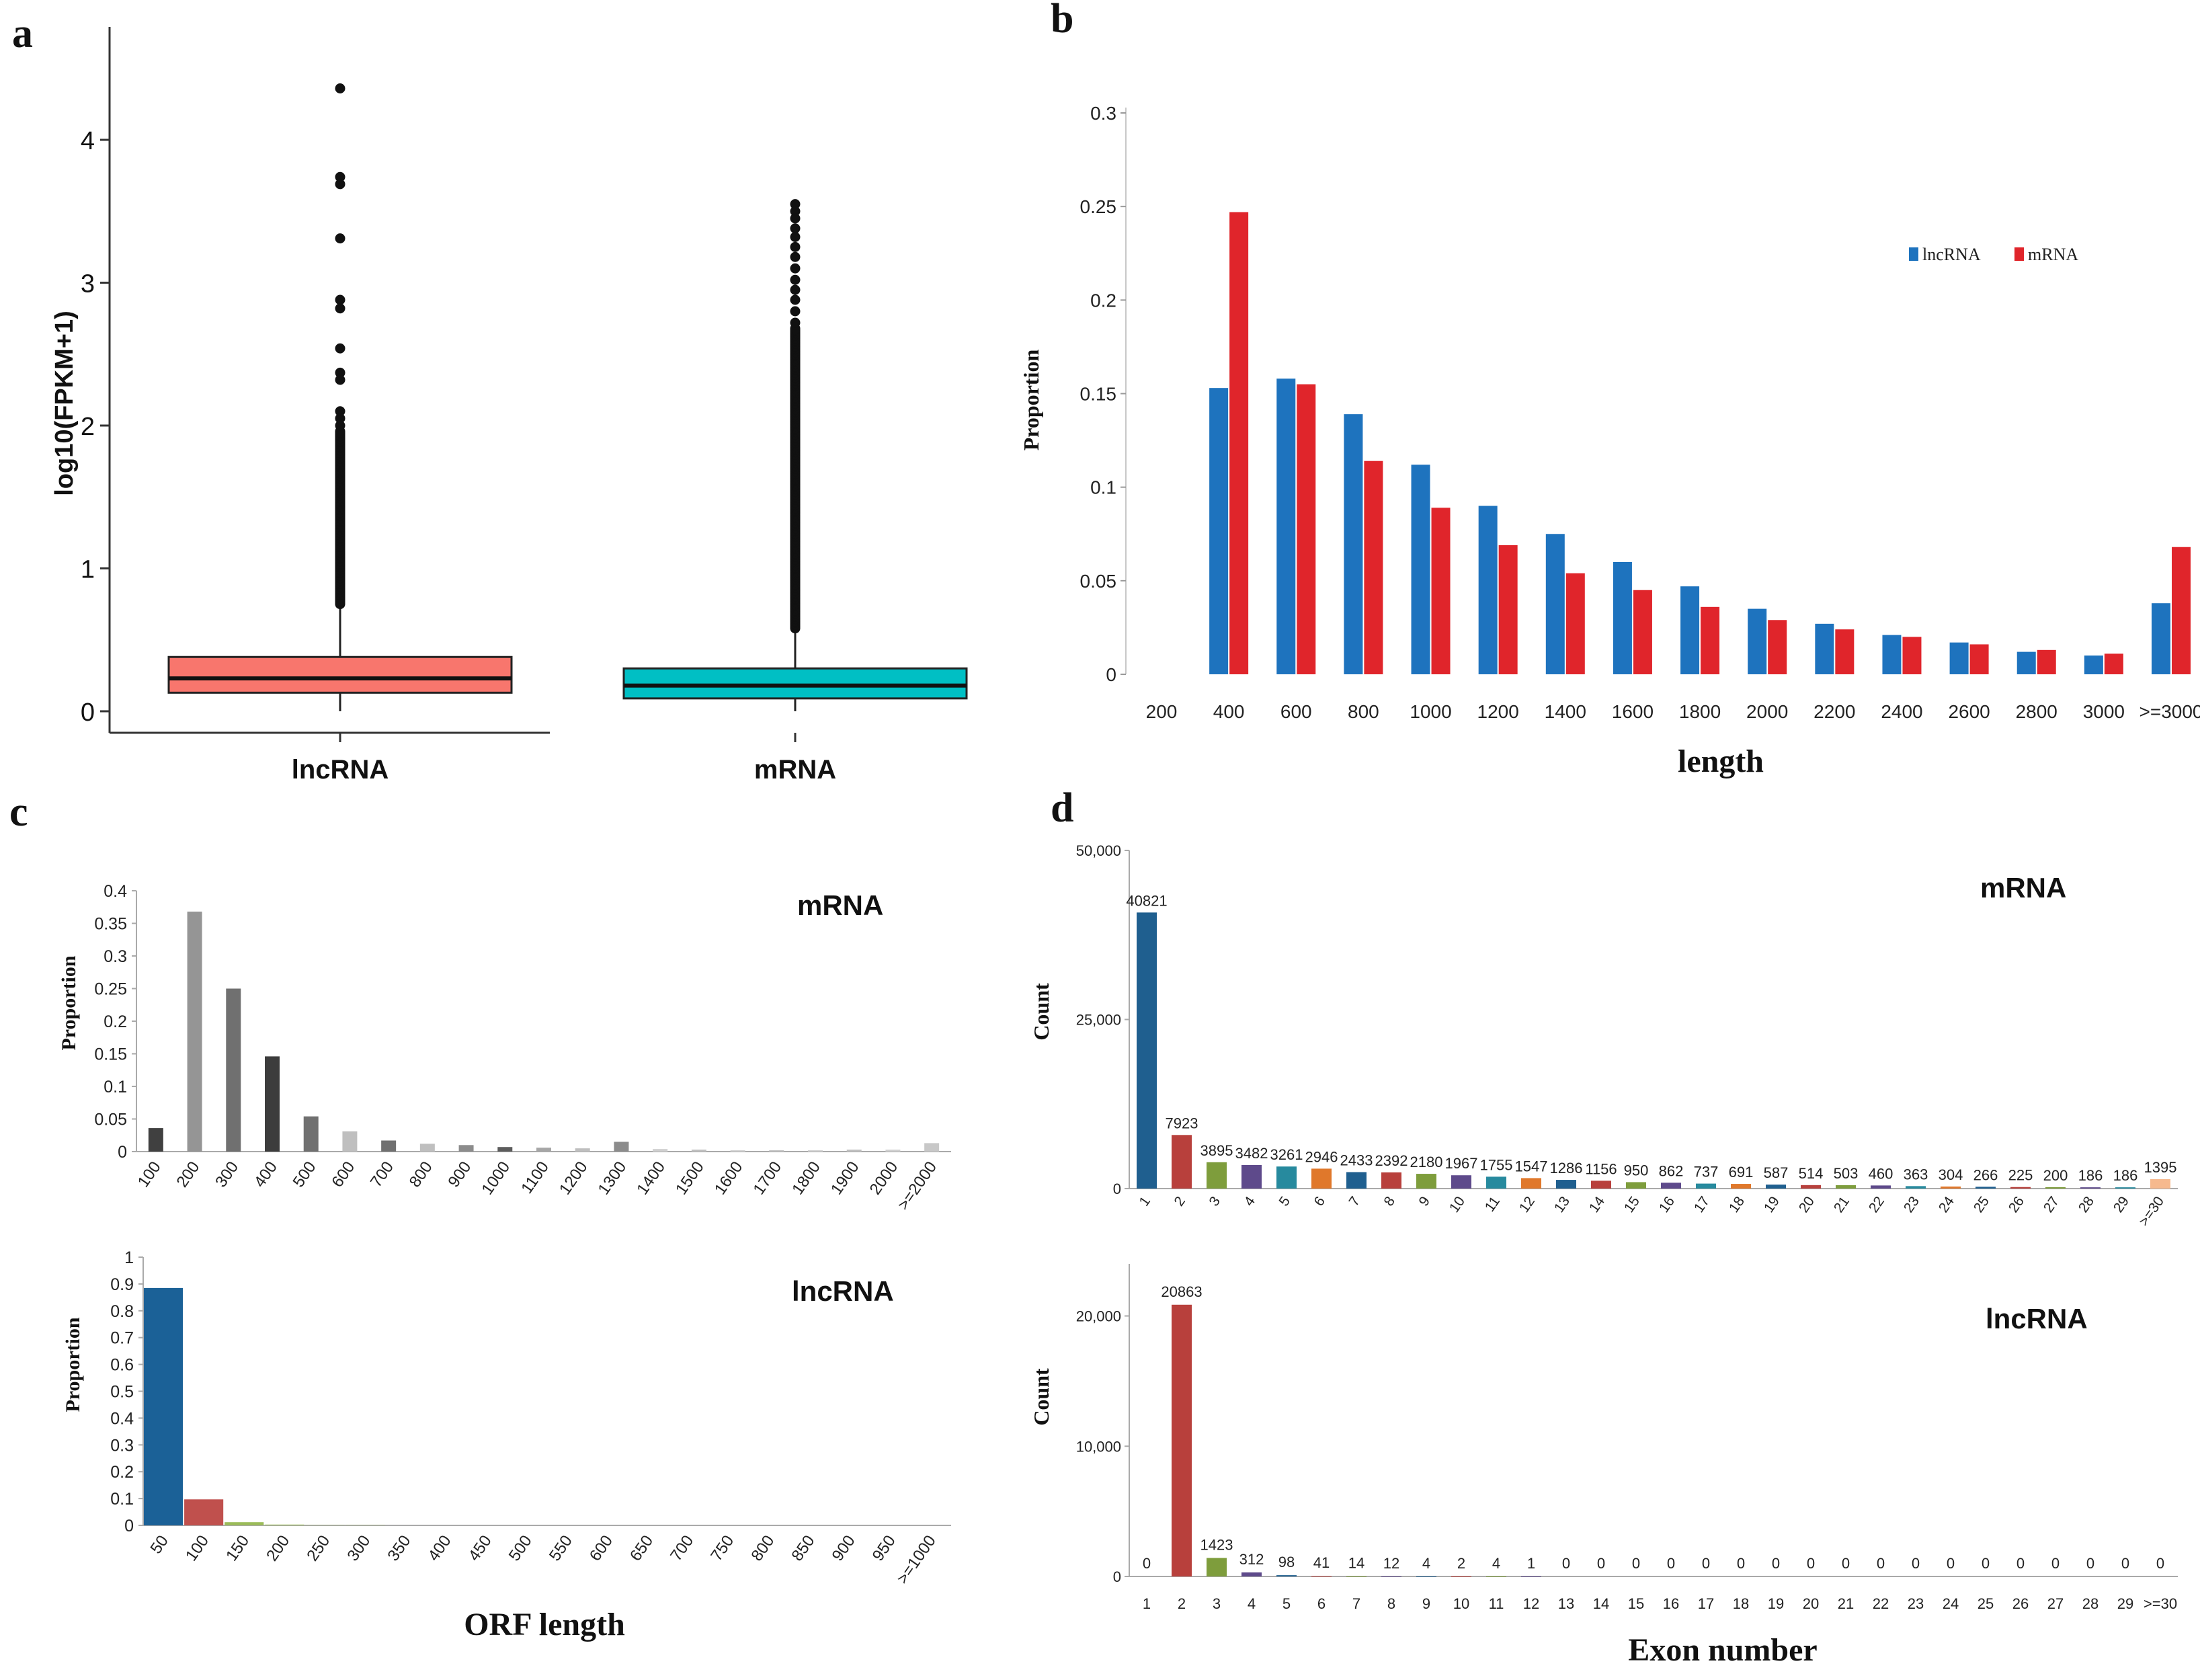  Describe the element at coordinates (1252, 1559) in the screenshot. I see `panel-d-lncrna-data-label: 312` at that location.